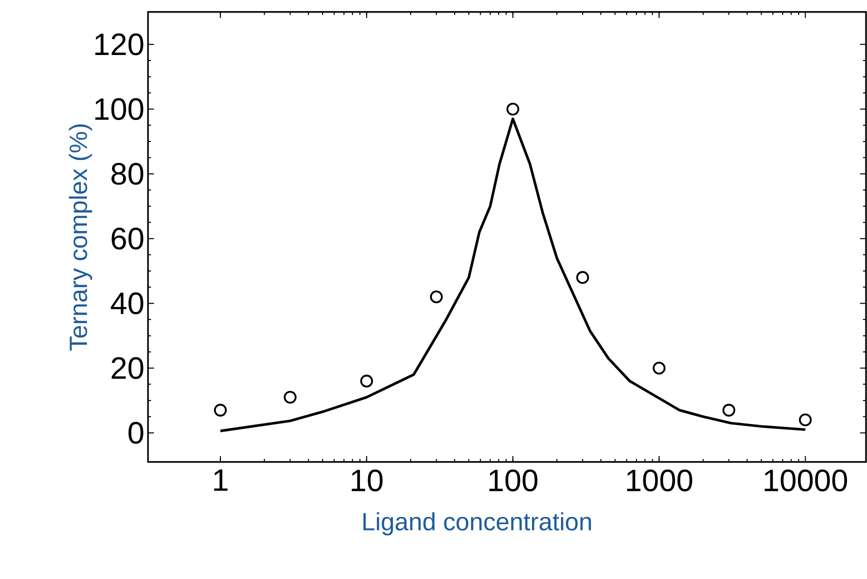 The width and height of the screenshot is (867, 579). I want to click on y-tick-label: 0, so click(136, 433).